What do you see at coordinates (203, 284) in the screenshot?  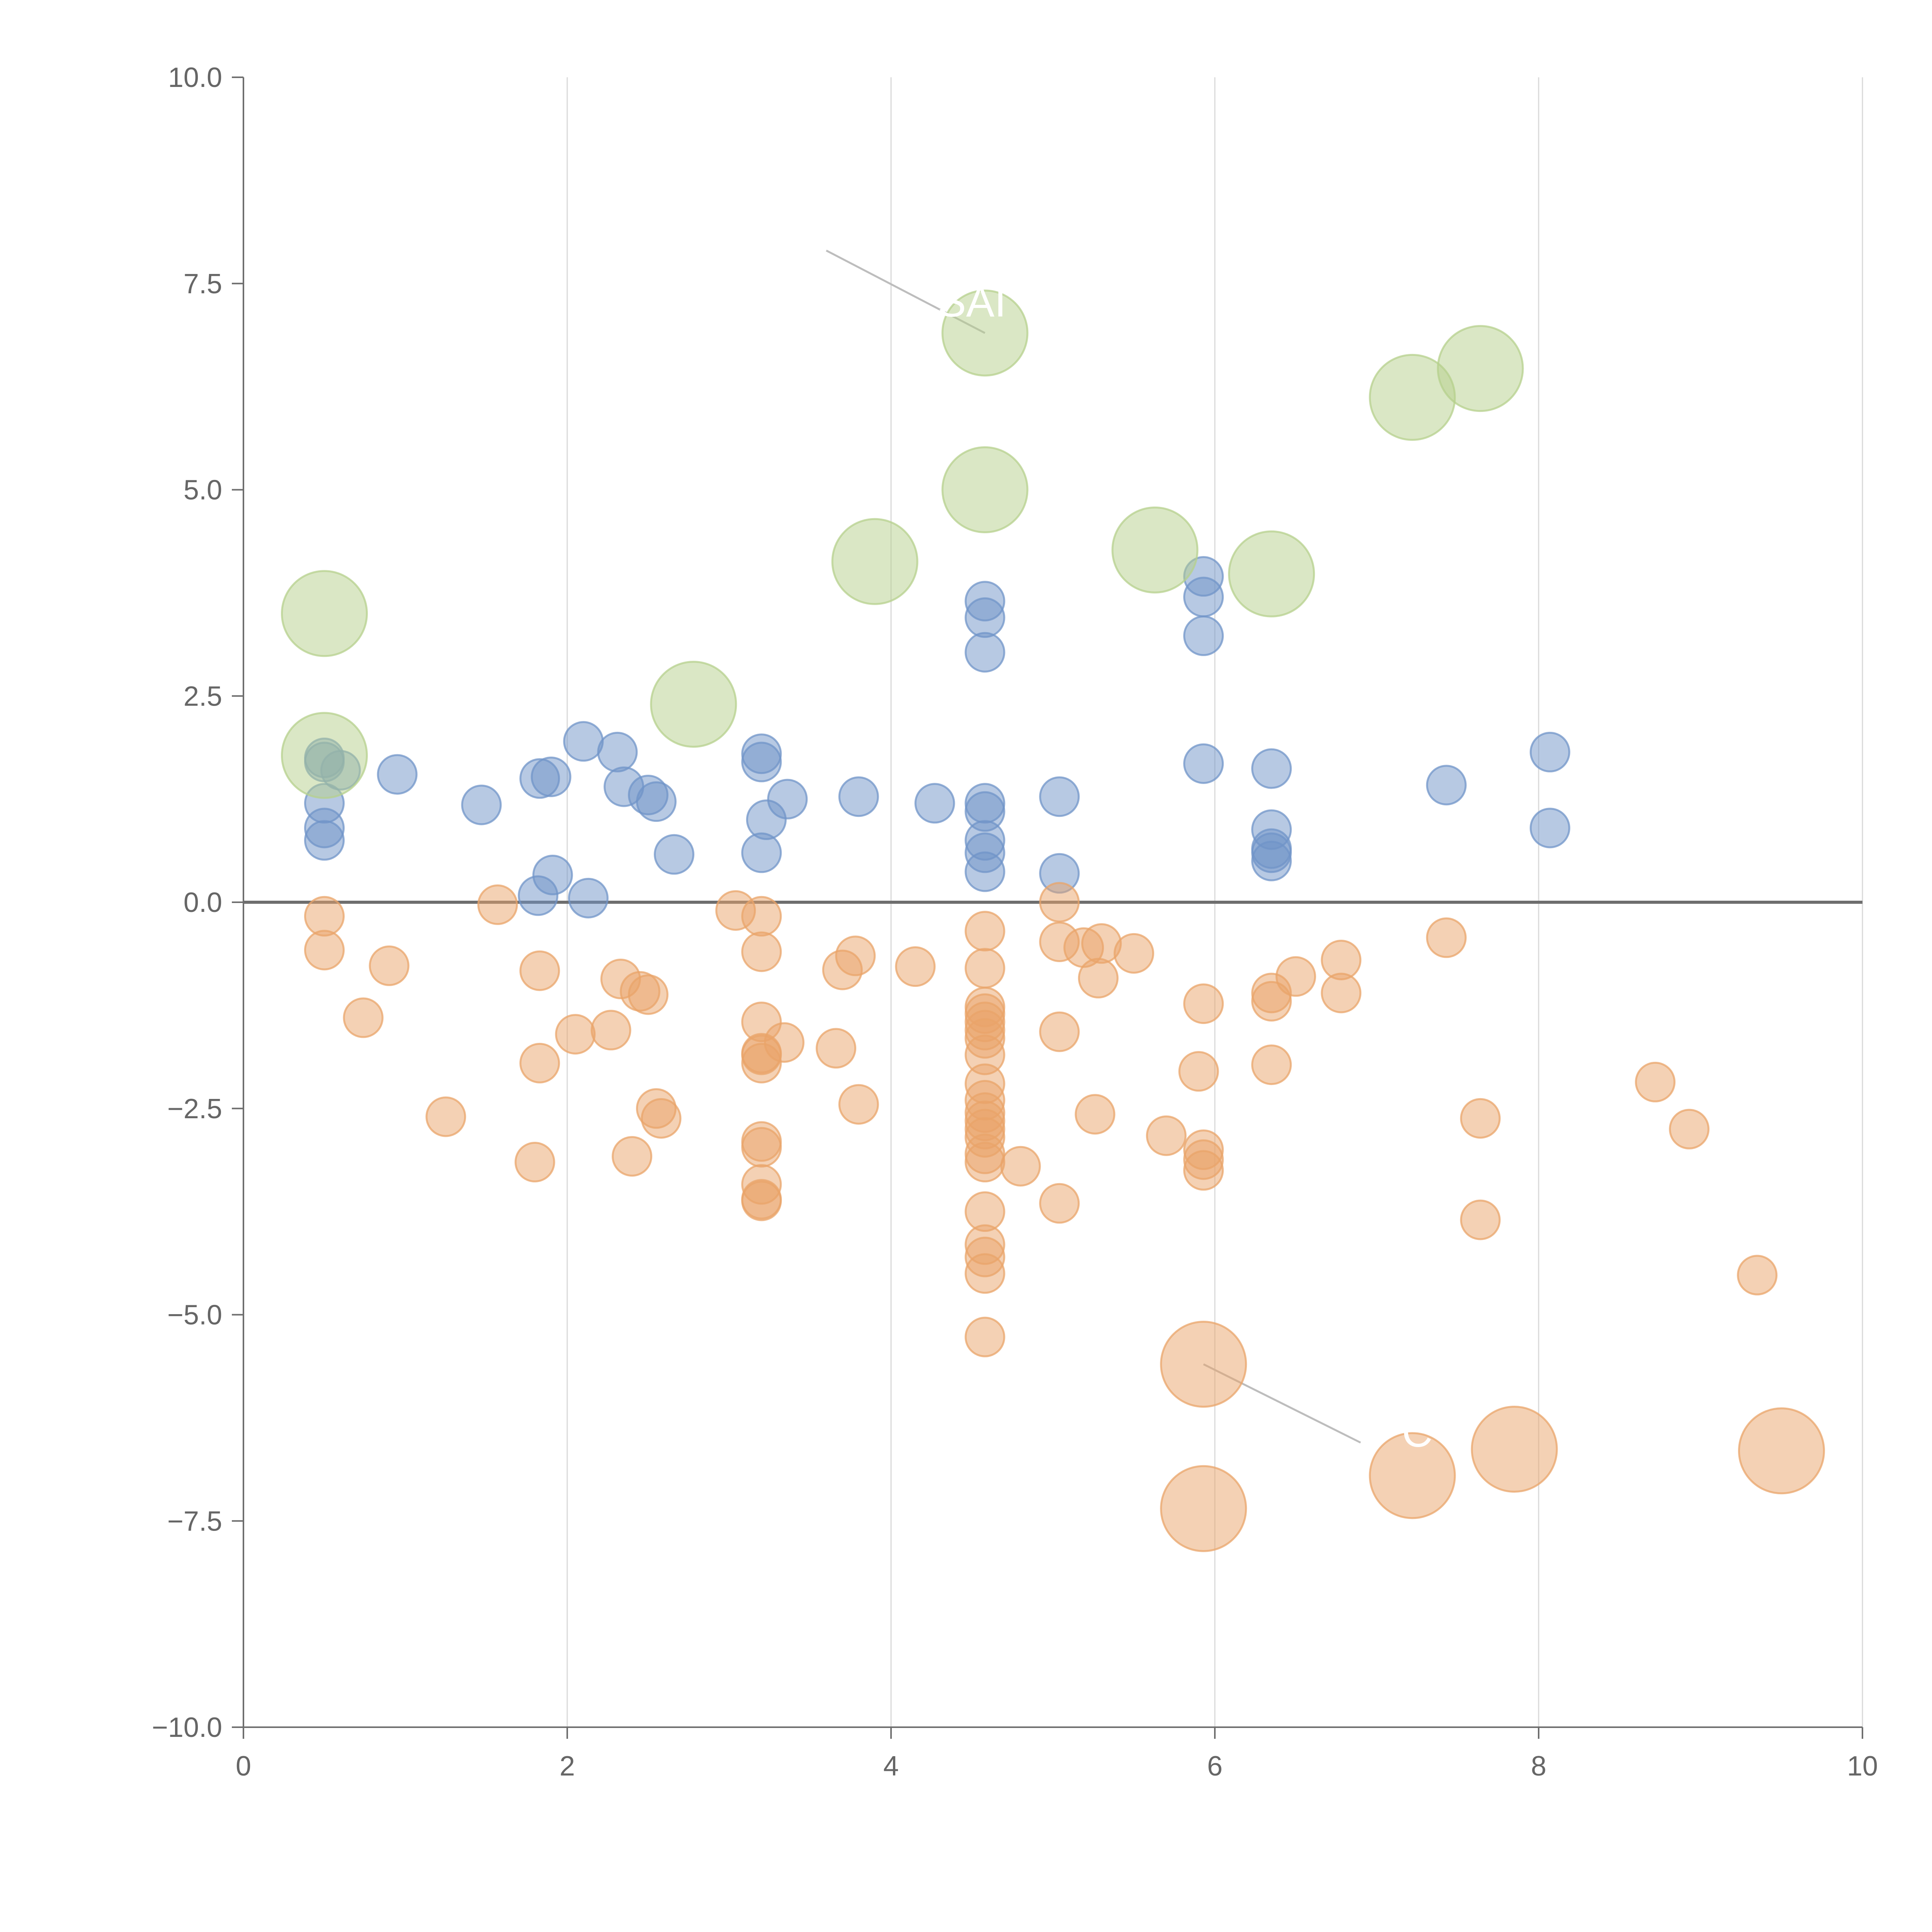 I see `y-tick-label: 7.5` at bounding box center [203, 284].